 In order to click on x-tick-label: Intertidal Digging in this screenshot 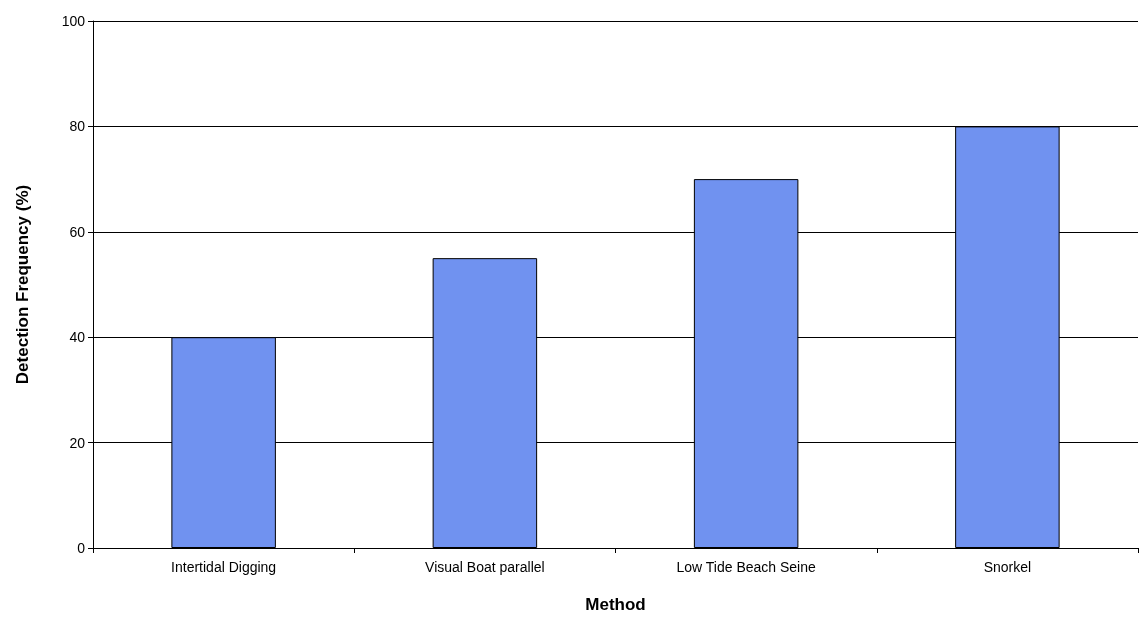, I will do `click(224, 567)`.